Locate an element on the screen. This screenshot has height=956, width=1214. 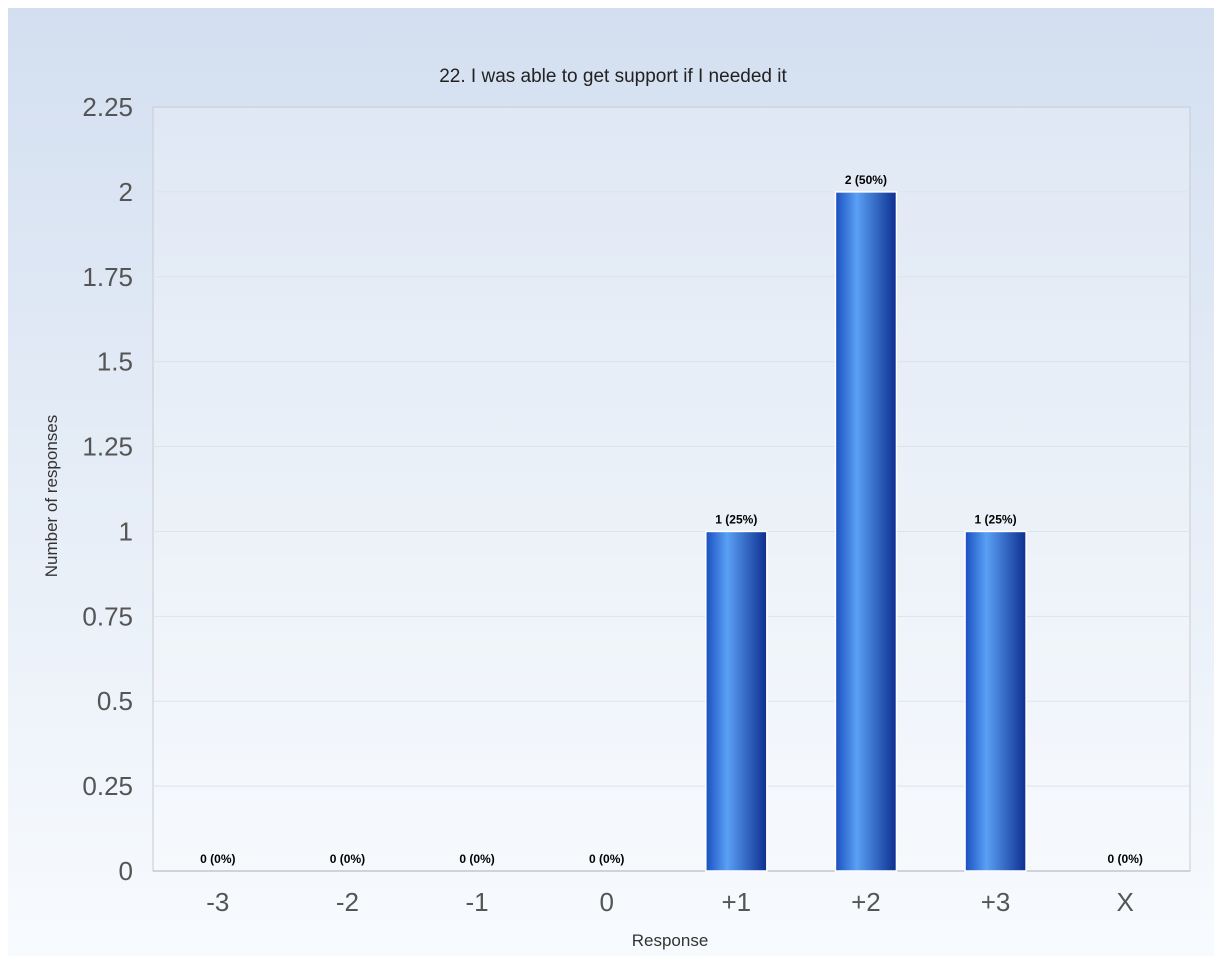
y-tick-label: 1.75 is located at coordinates (107, 277).